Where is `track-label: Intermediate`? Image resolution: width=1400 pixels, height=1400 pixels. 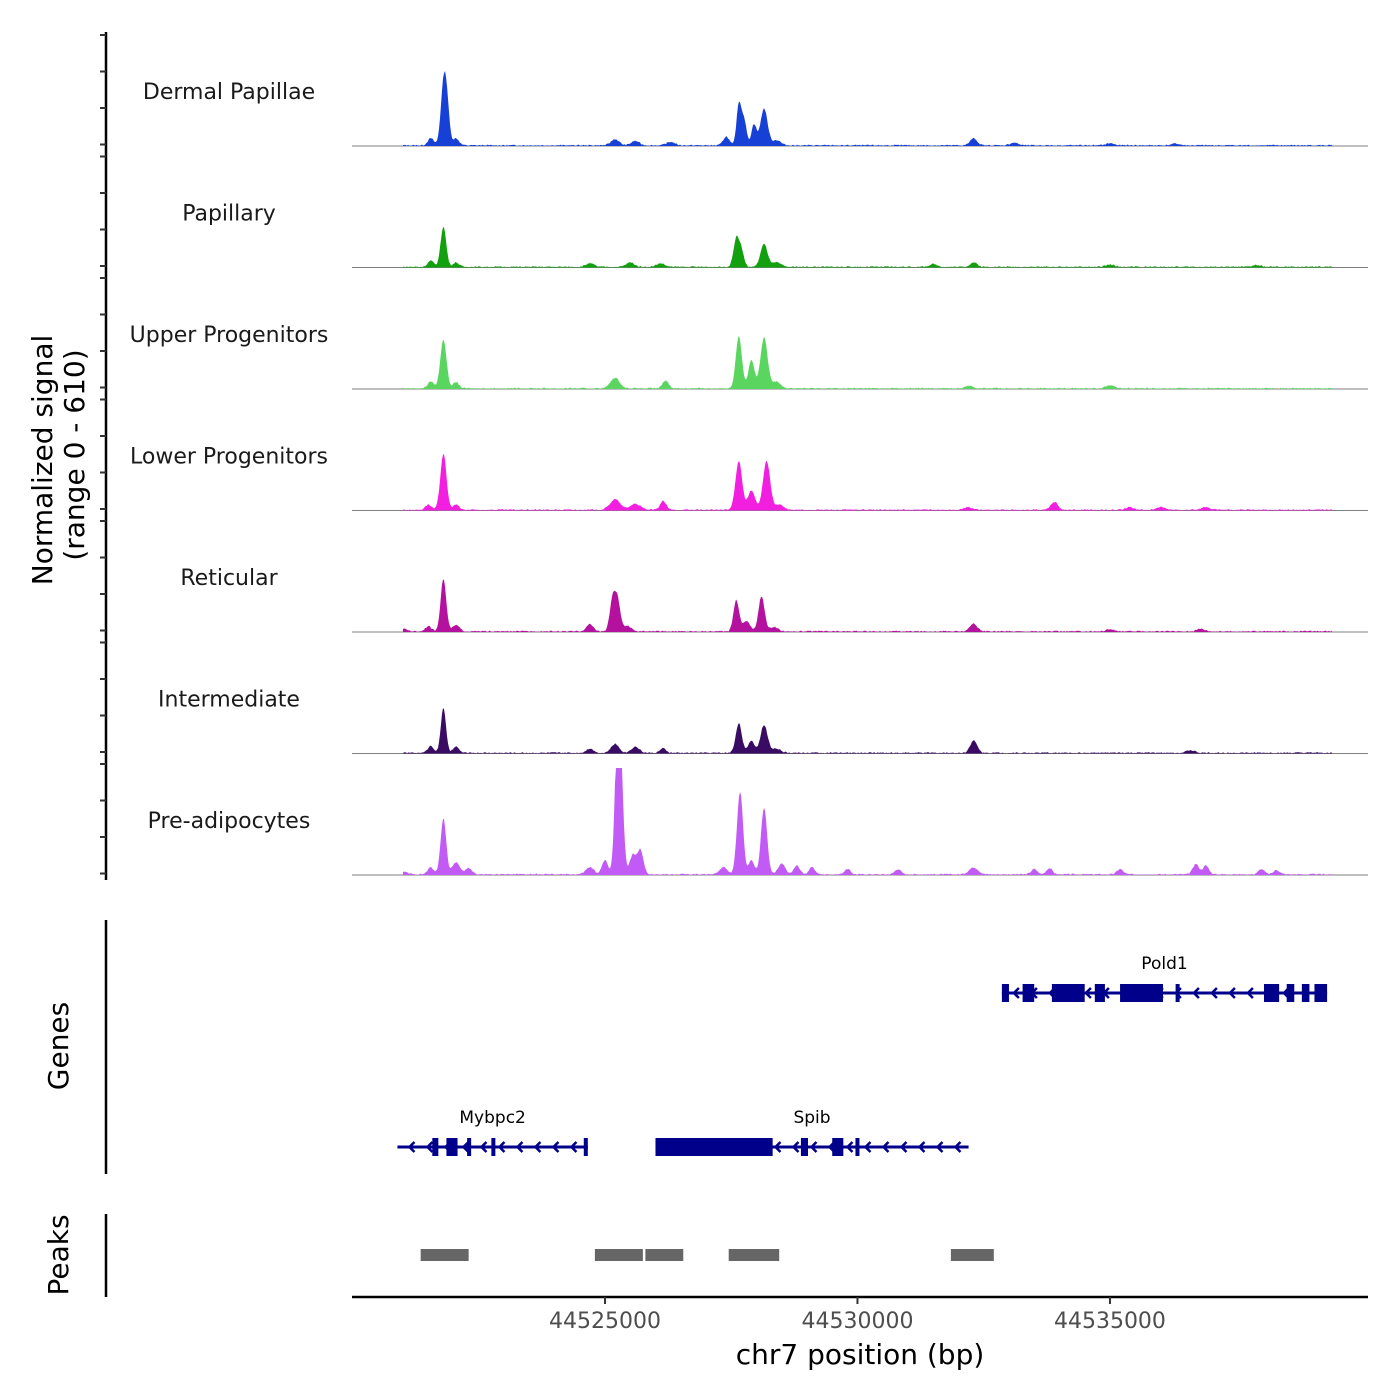 track-label: Intermediate is located at coordinates (229, 700).